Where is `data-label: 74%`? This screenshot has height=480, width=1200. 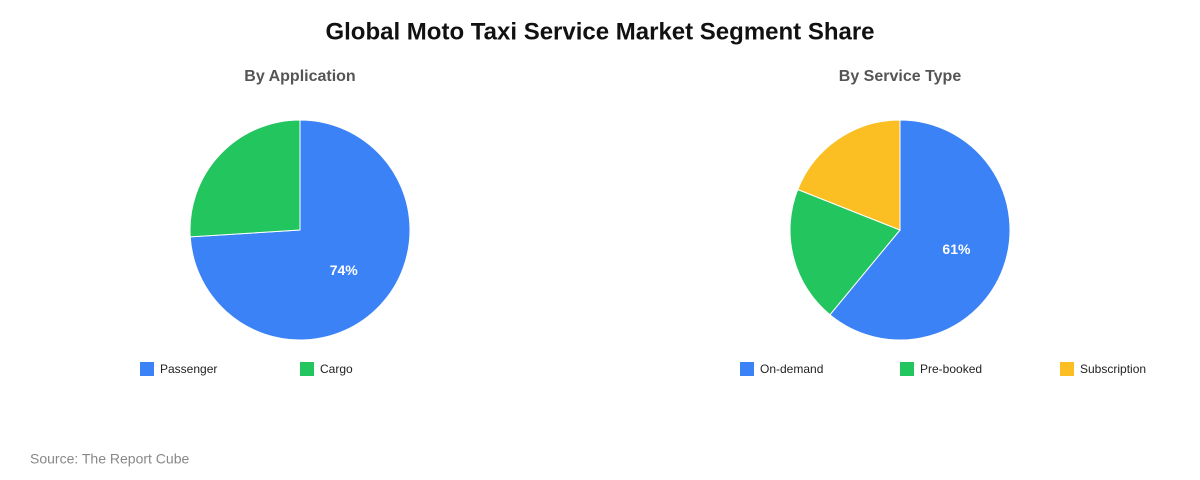 data-label: 74% is located at coordinates (344, 270).